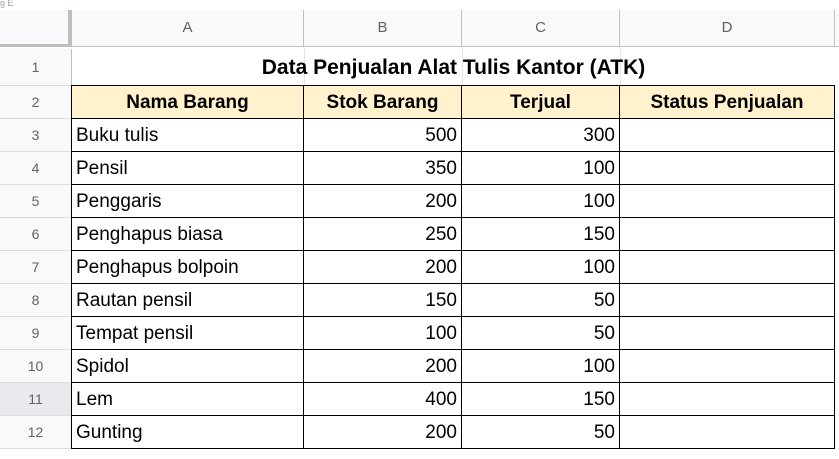 The width and height of the screenshot is (839, 459). Describe the element at coordinates (541, 432) in the screenshot. I see `cell-c12: 50` at that location.